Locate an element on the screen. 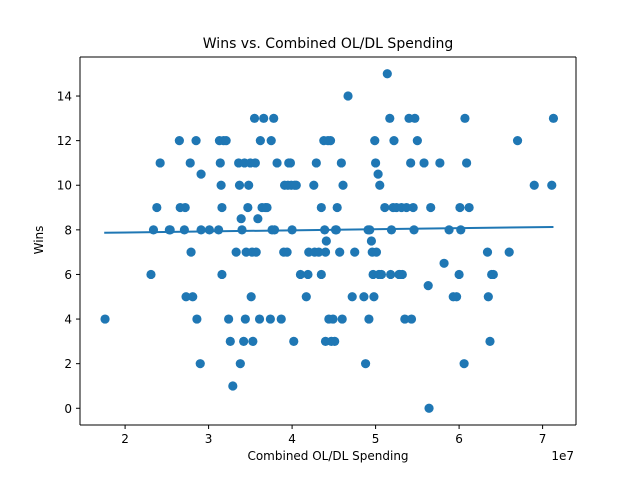 The width and height of the screenshot is (640, 477). y-tick-label: 4 is located at coordinates (68, 320).